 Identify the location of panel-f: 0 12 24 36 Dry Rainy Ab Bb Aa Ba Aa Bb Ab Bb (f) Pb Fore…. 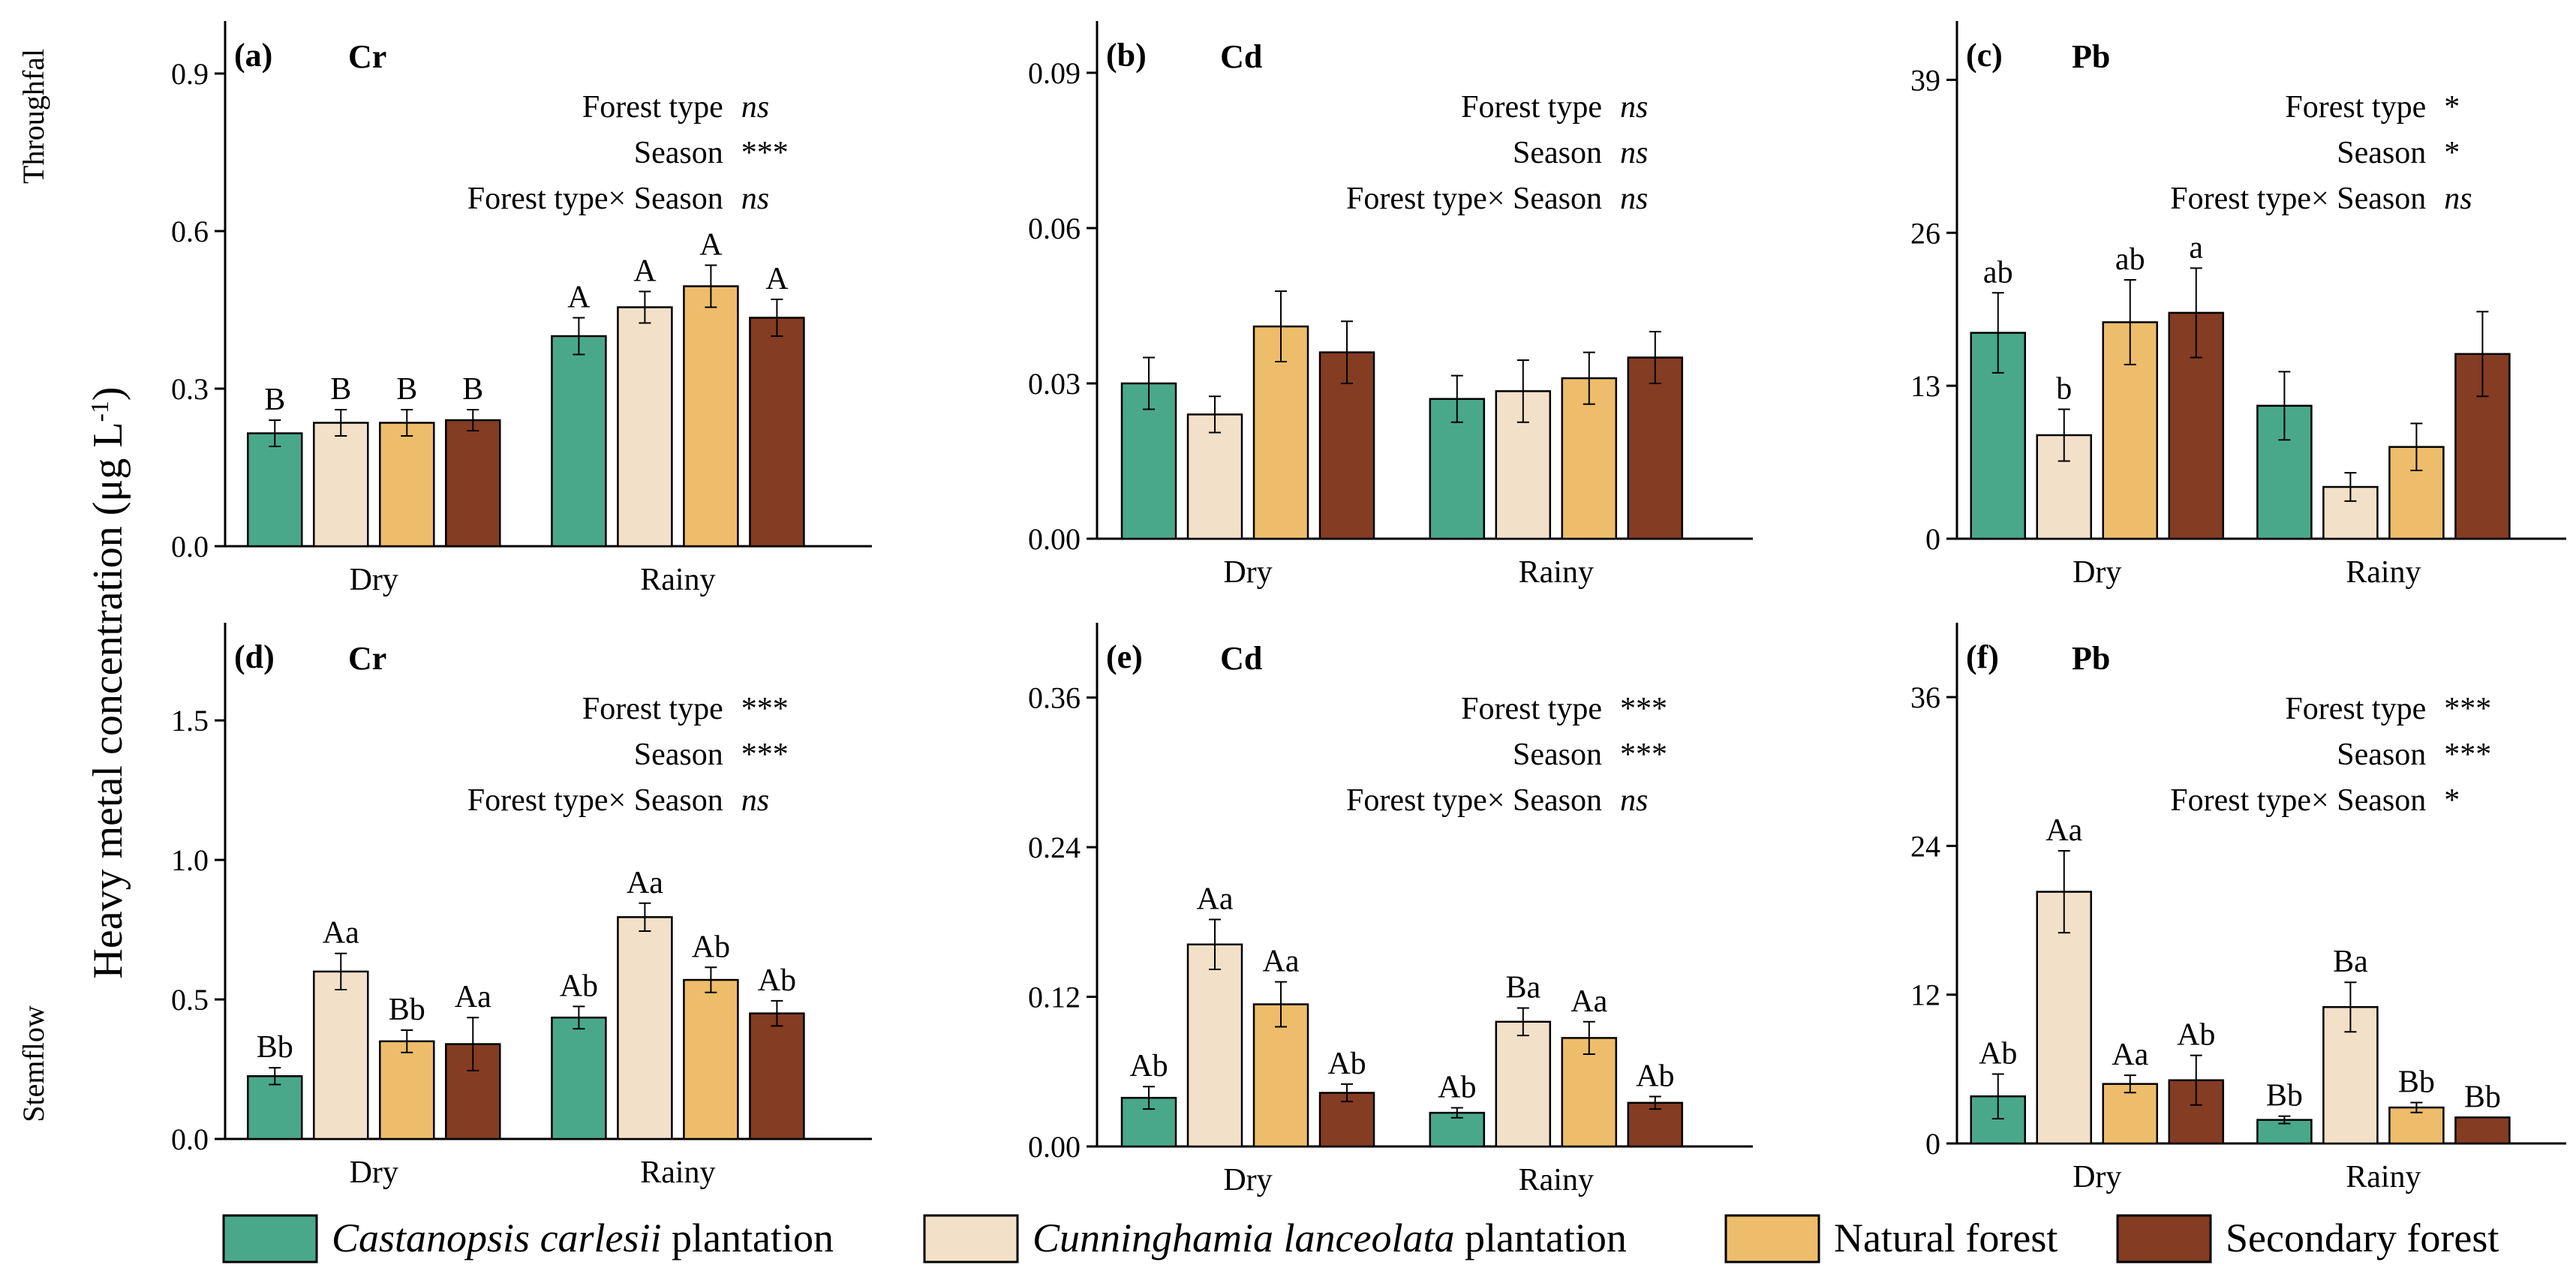
(2238, 908).